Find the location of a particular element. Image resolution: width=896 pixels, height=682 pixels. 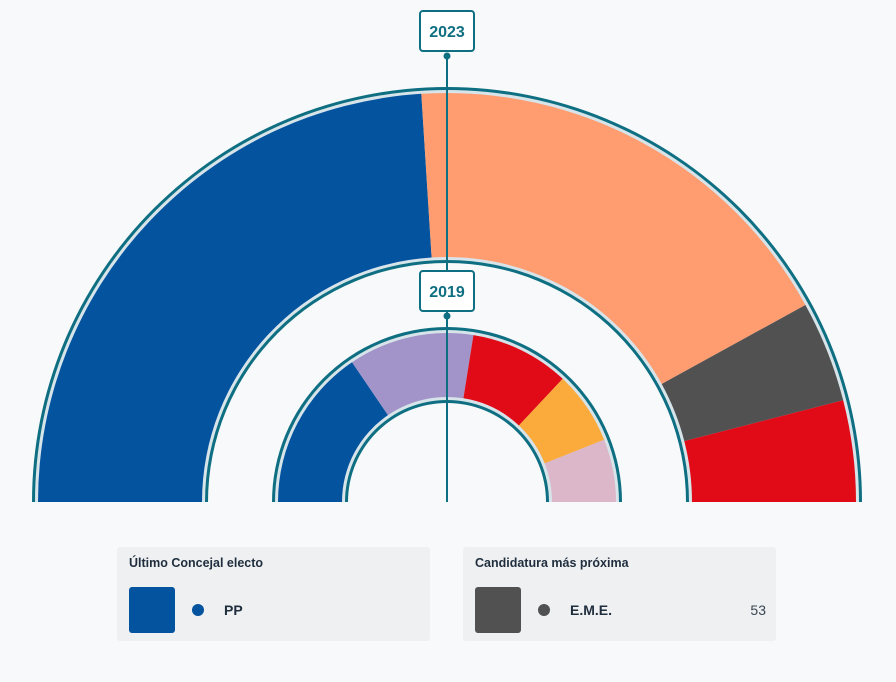

last-elected-swatch is located at coordinates (152, 610).